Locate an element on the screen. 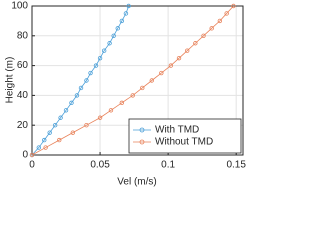  legend-label: Without TMD is located at coordinates (184, 142).